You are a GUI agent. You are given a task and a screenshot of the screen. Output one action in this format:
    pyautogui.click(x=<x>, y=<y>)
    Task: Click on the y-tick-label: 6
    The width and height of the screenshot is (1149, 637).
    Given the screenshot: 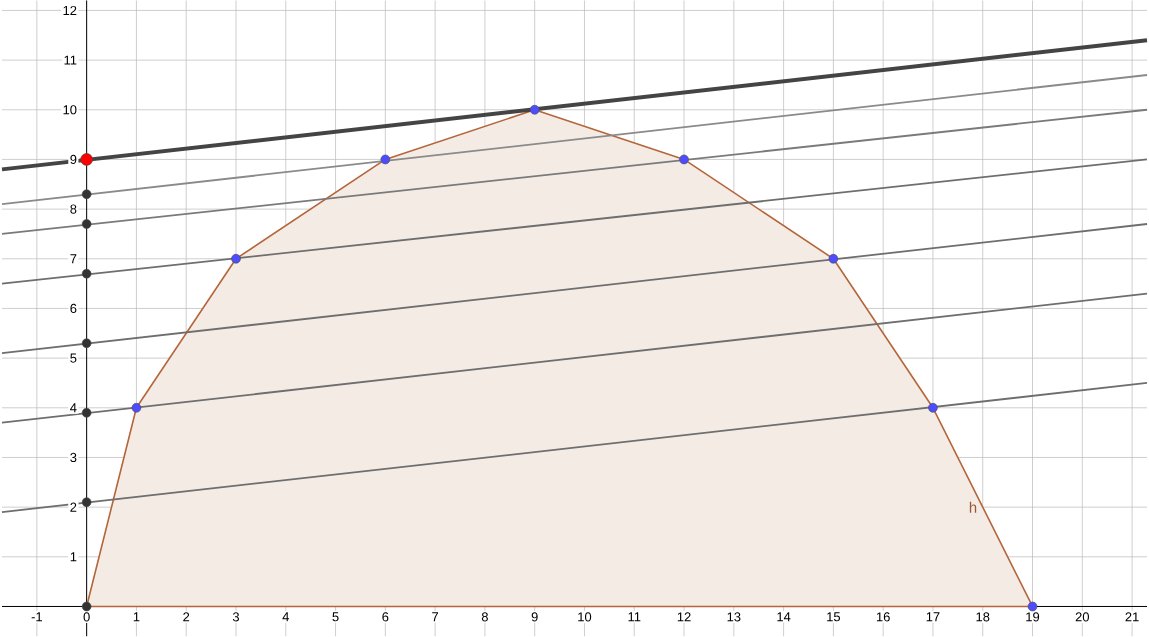 What is the action you would take?
    pyautogui.click(x=73, y=308)
    